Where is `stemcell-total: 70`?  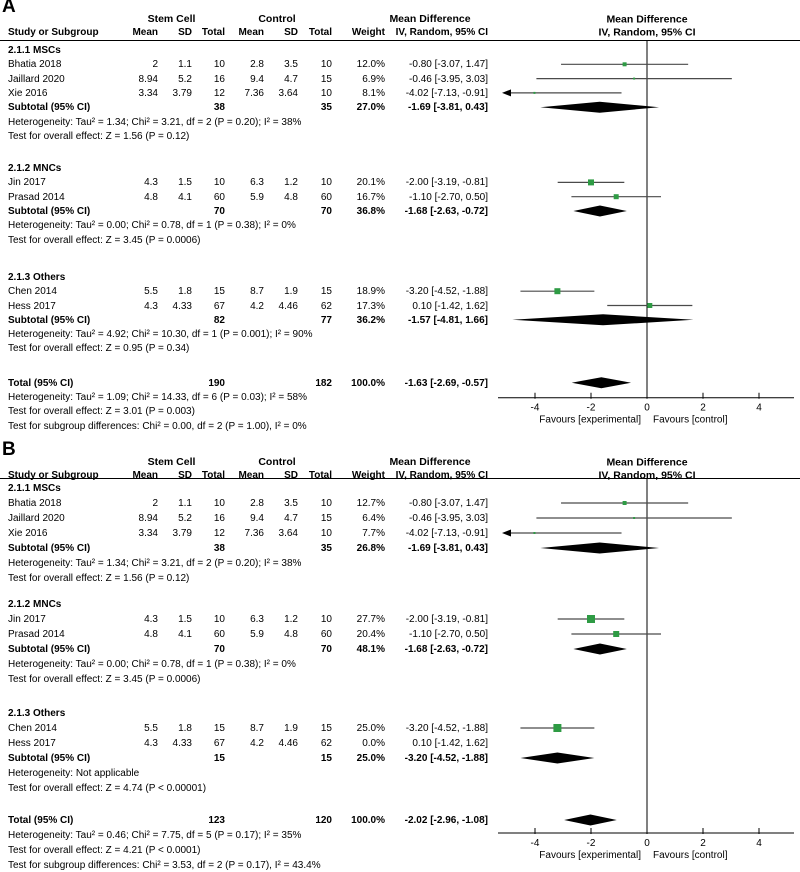 stemcell-total: 70 is located at coordinates (219, 649).